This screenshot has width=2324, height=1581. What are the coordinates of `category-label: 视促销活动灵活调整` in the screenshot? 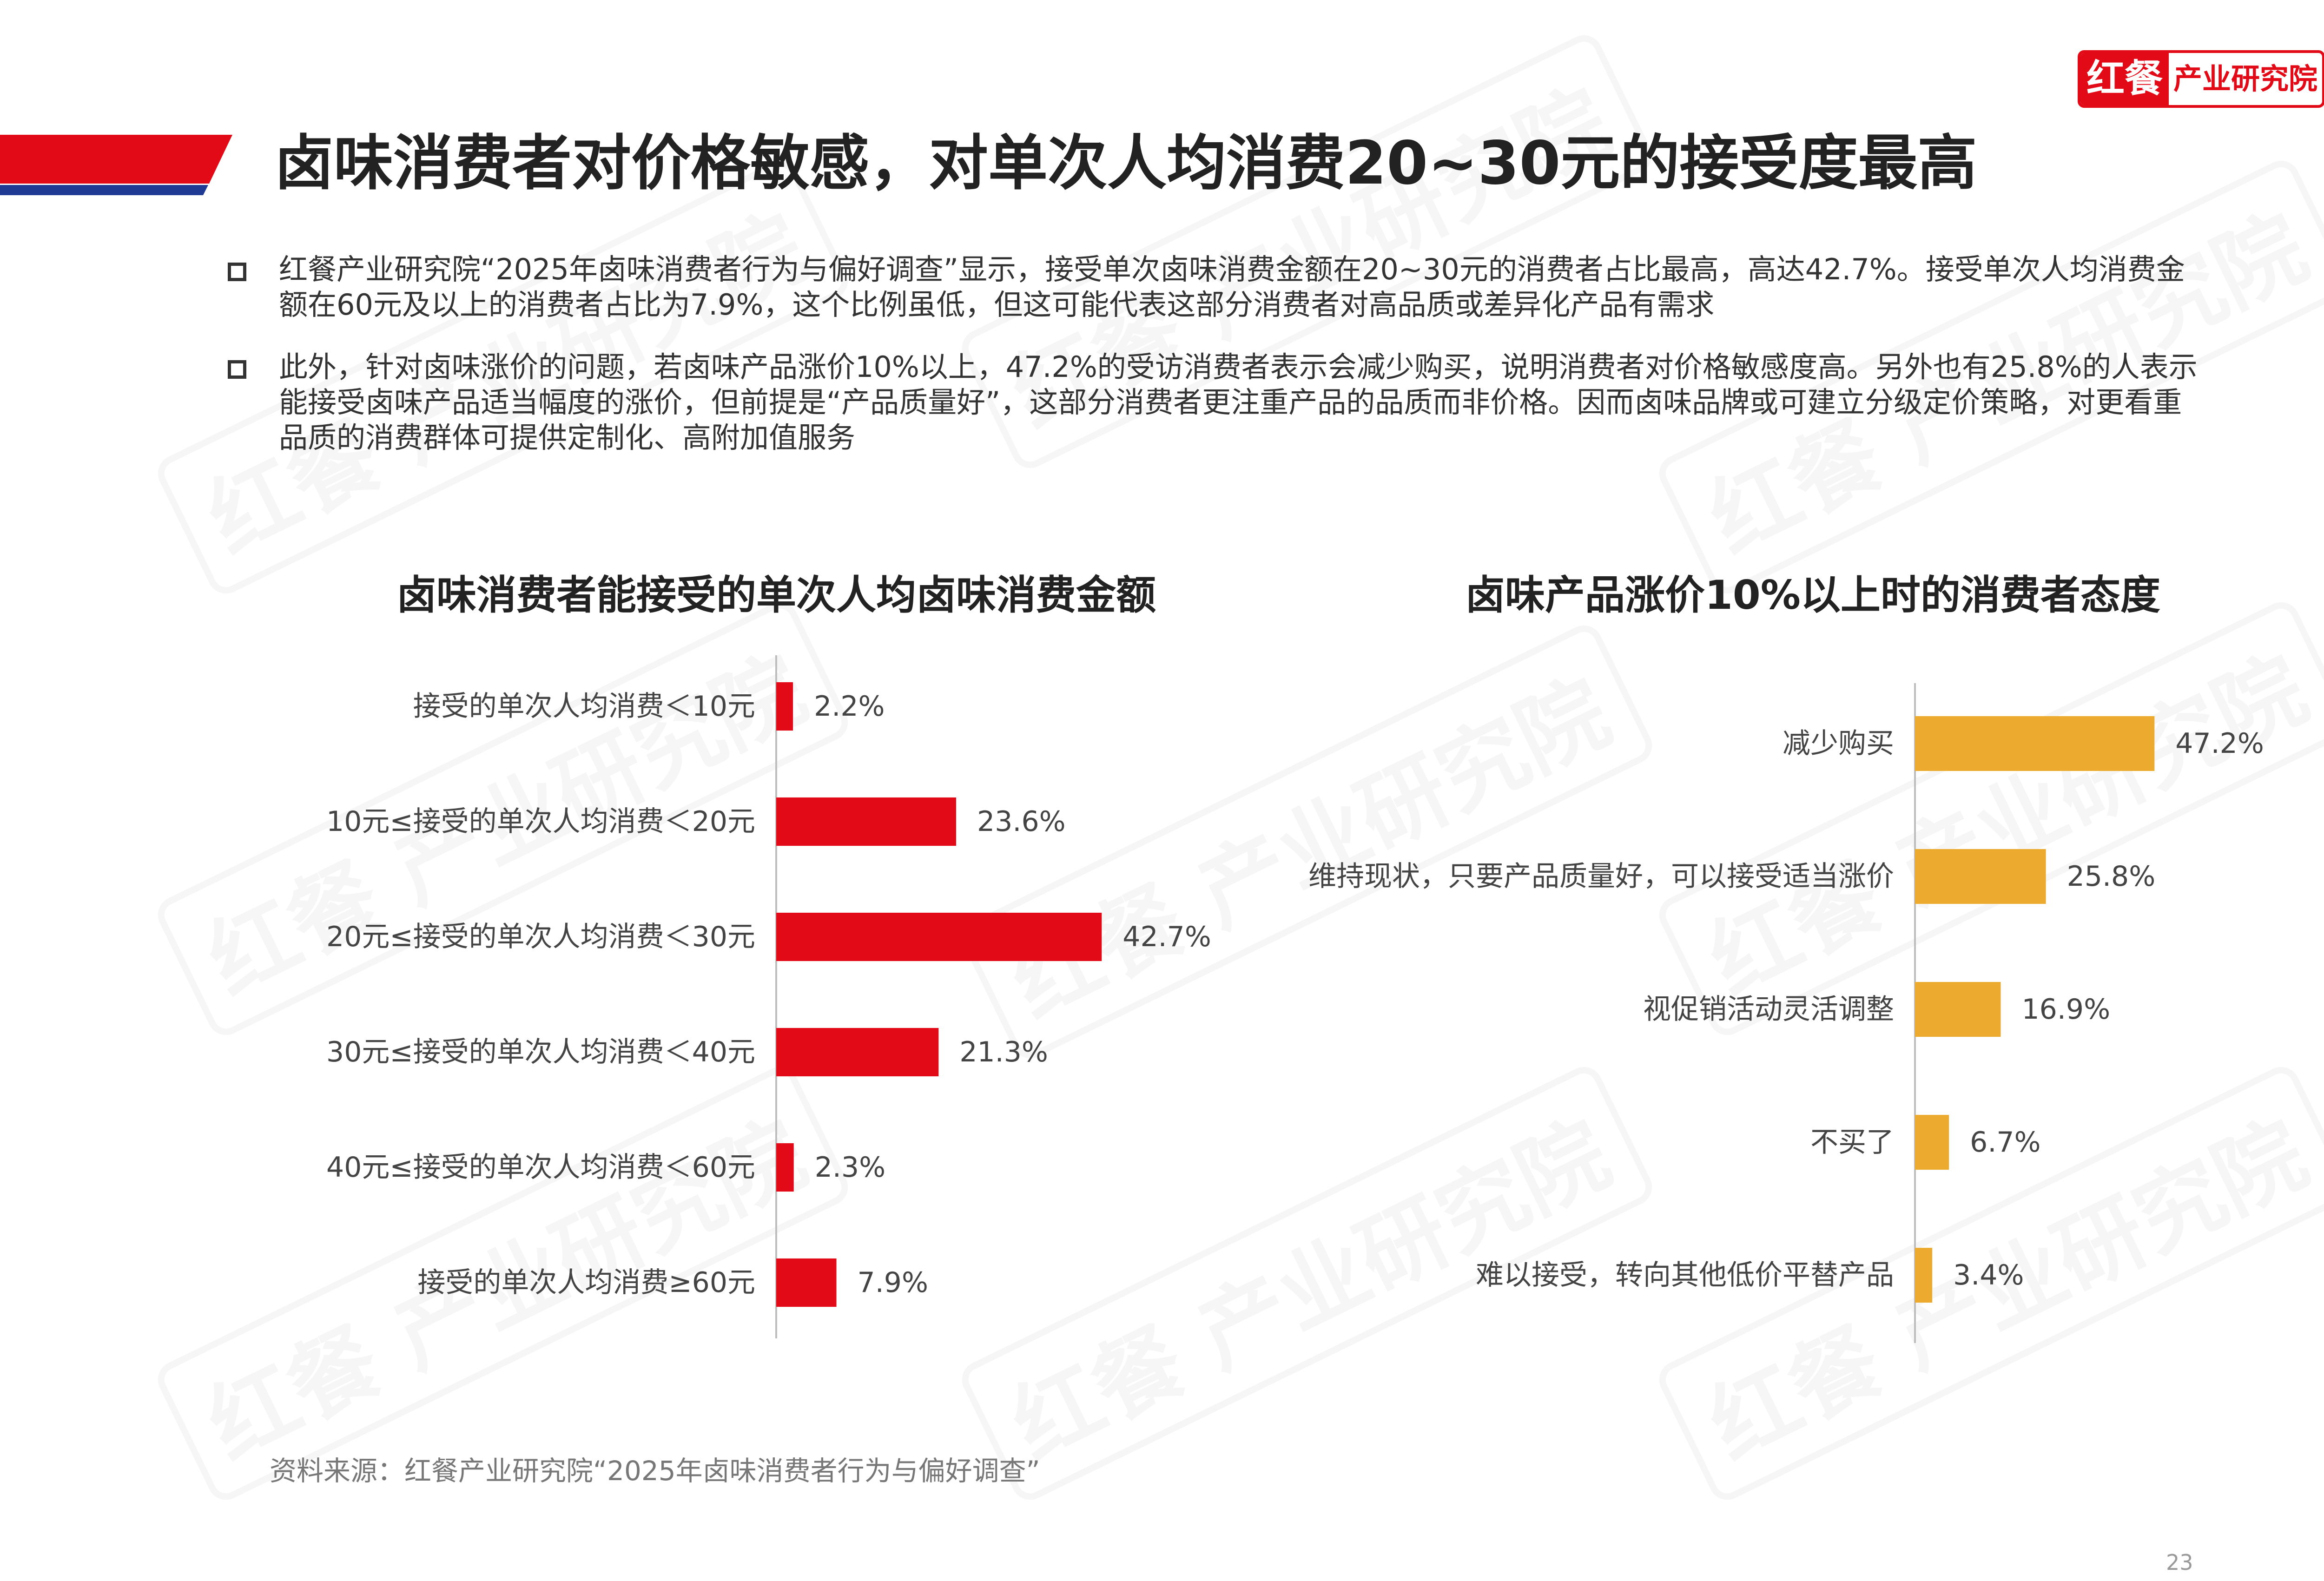 It's located at (1768, 1010).